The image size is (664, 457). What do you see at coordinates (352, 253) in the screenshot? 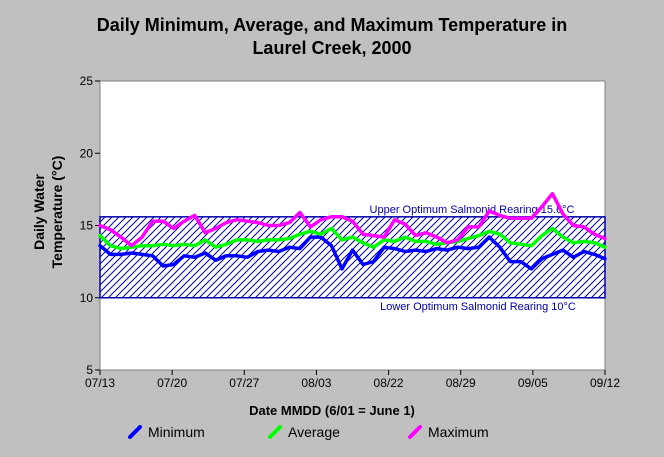
I see `series-line-minimum` at bounding box center [352, 253].